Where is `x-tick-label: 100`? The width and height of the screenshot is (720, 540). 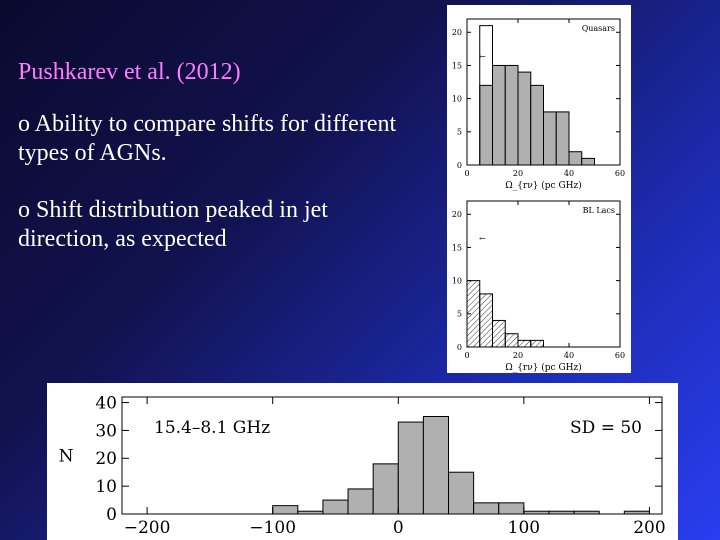 x-tick-label: 100 is located at coordinates (524, 528).